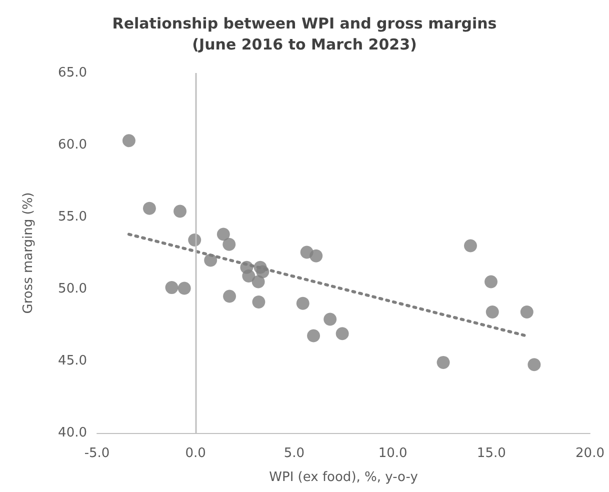 The height and width of the screenshot is (492, 609). I want to click on y-tick-label: 40.0, so click(72, 433).